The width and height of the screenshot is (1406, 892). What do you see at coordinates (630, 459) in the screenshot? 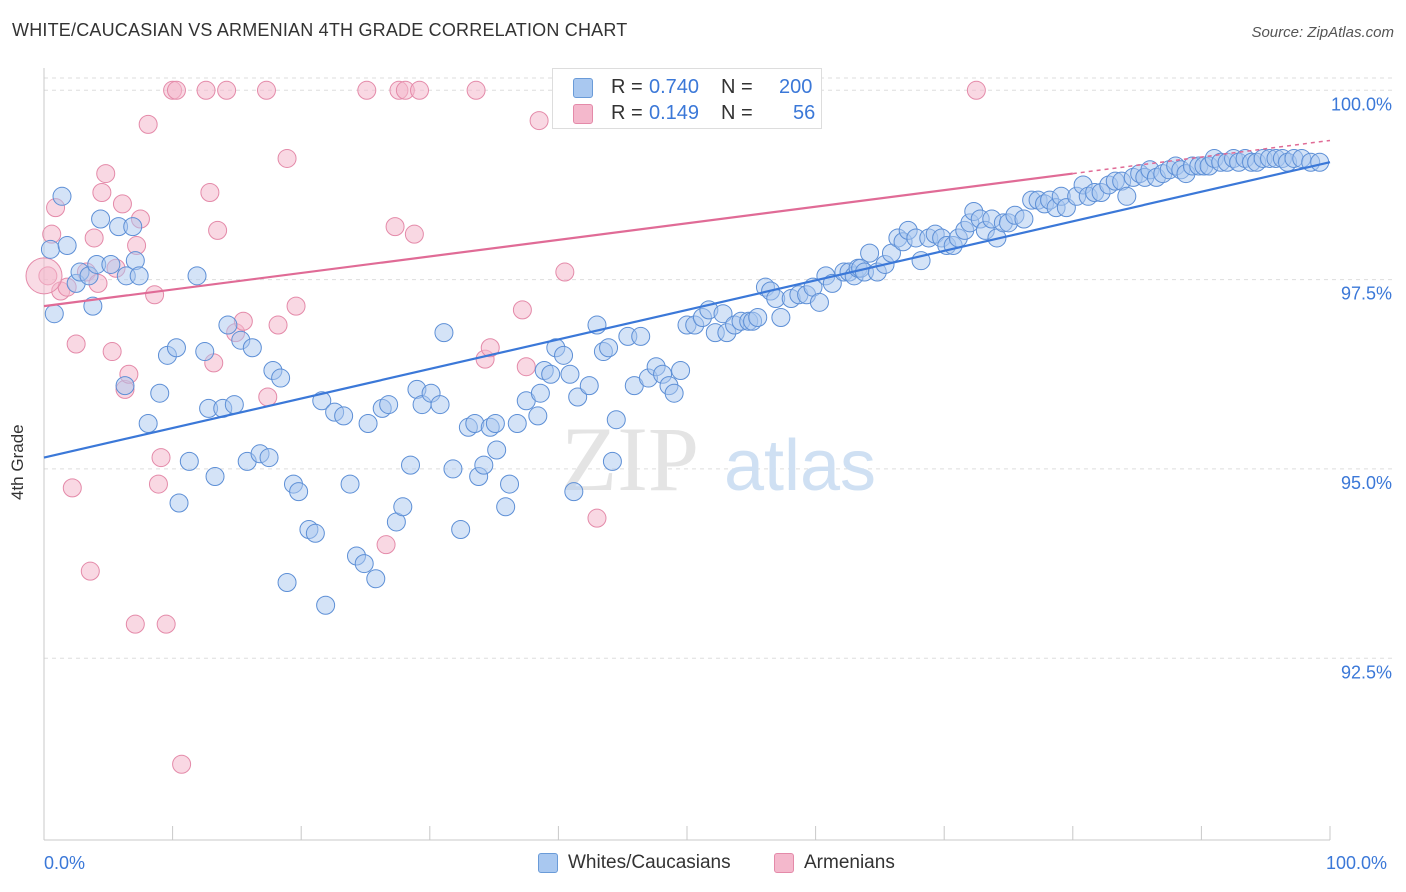
I see `watermark-zip: ZIP` at bounding box center [630, 459].